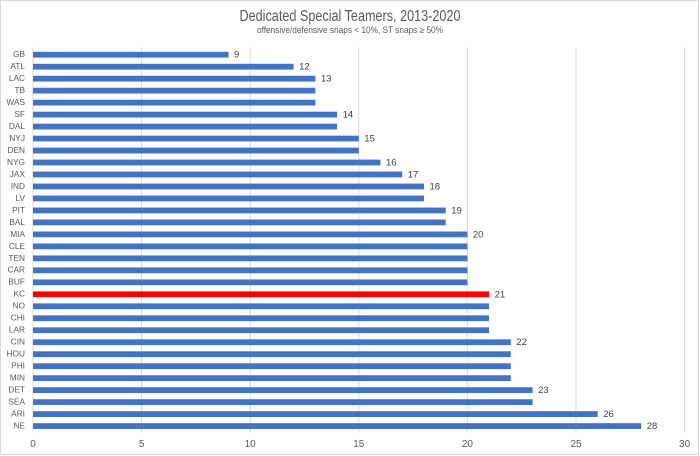 This screenshot has height=456, width=700. I want to click on svg-text: CHI, so click(18, 318).